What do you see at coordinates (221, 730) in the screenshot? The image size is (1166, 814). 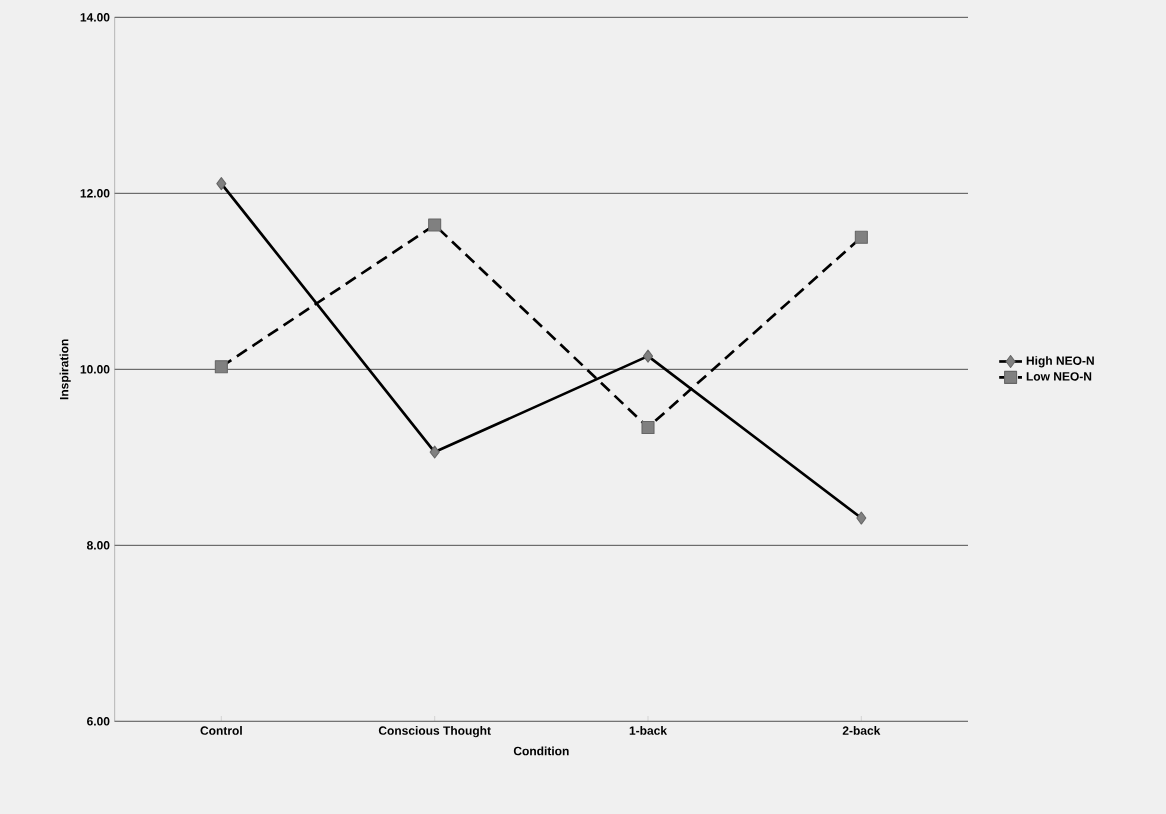 I see `x-tick-label: Control` at bounding box center [221, 730].